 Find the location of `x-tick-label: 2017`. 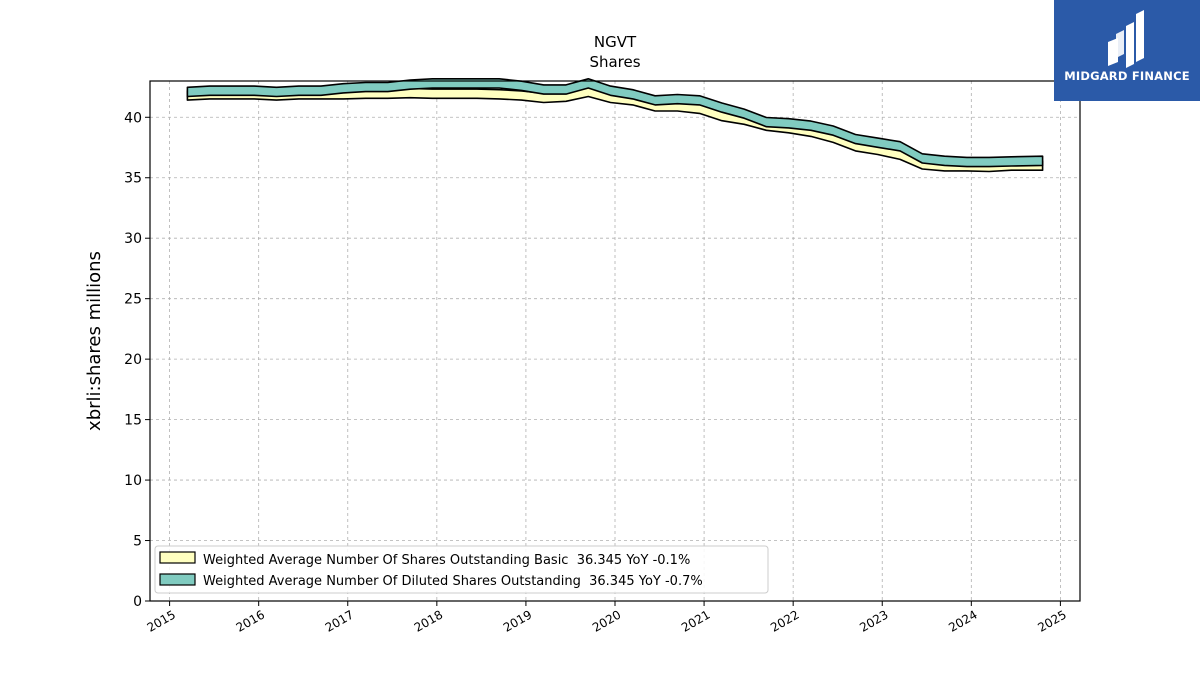

x-tick-label: 2017 is located at coordinates (339, 620).